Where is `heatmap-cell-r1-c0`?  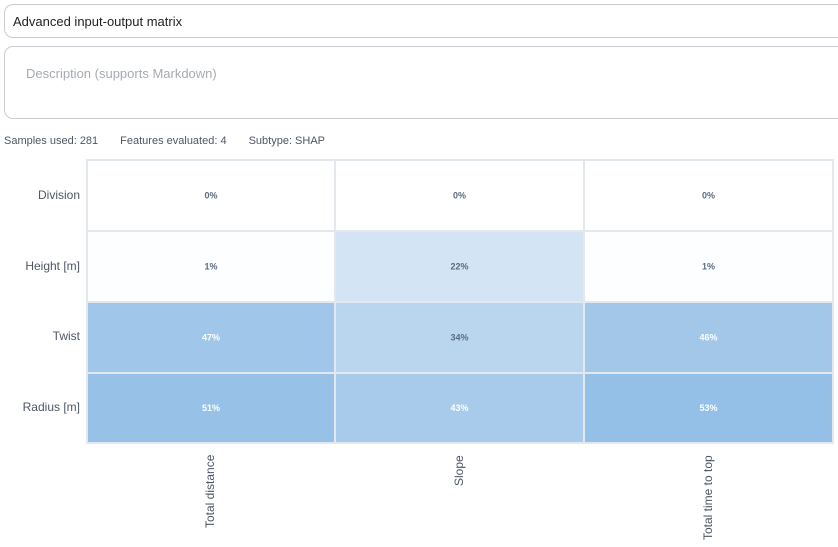 heatmap-cell-r1-c0 is located at coordinates (211, 266).